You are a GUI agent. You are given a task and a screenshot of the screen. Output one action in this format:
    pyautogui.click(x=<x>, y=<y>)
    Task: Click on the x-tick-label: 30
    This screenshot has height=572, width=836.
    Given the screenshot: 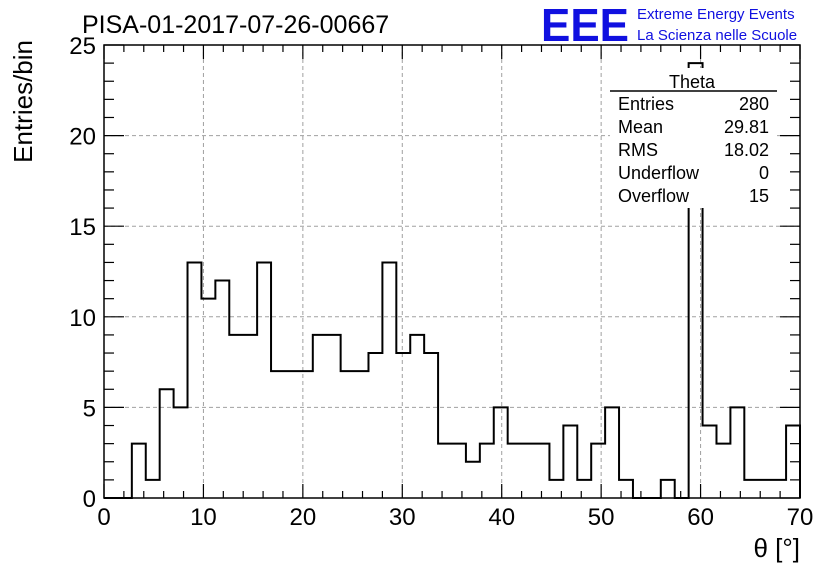 What is the action you would take?
    pyautogui.click(x=402, y=517)
    